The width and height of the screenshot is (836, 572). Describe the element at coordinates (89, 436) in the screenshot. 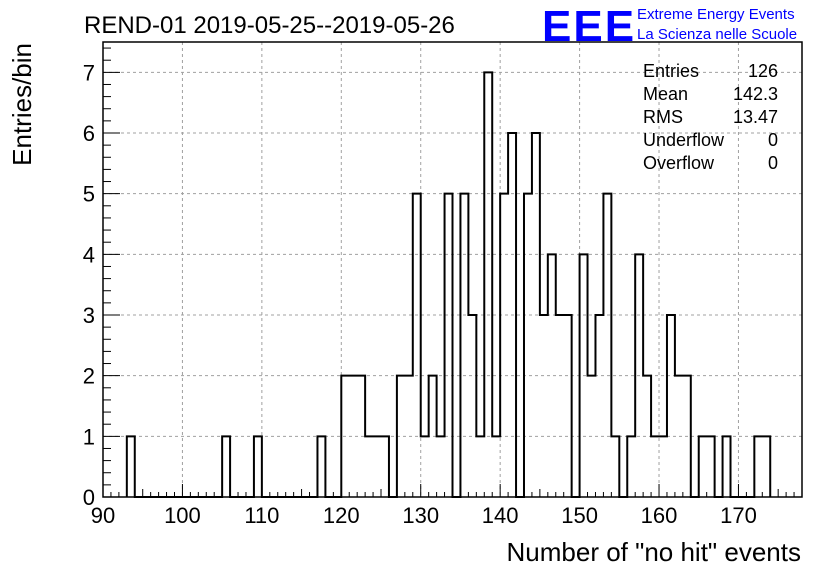

I see `y-tick-label: 1` at that location.